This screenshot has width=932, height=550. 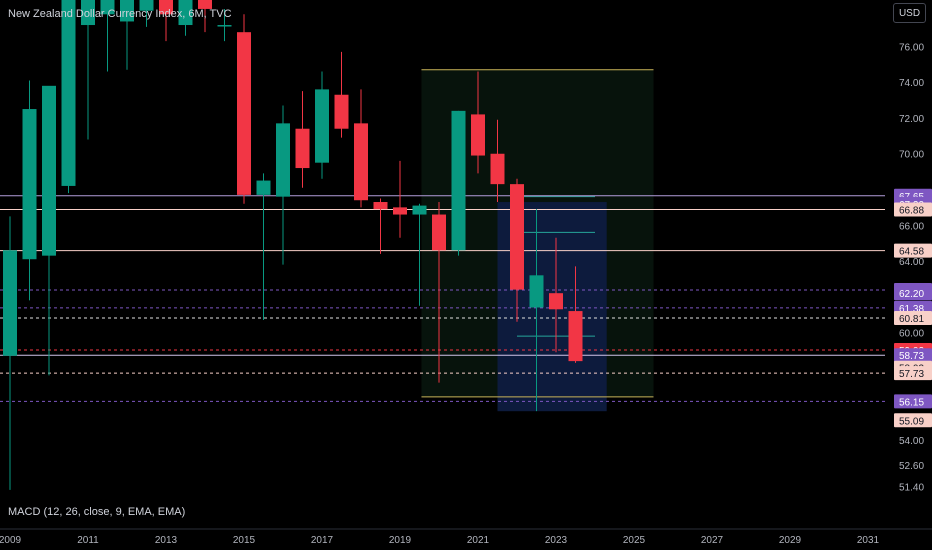 I want to click on price-tick-label: 54.00, so click(x=911, y=441).